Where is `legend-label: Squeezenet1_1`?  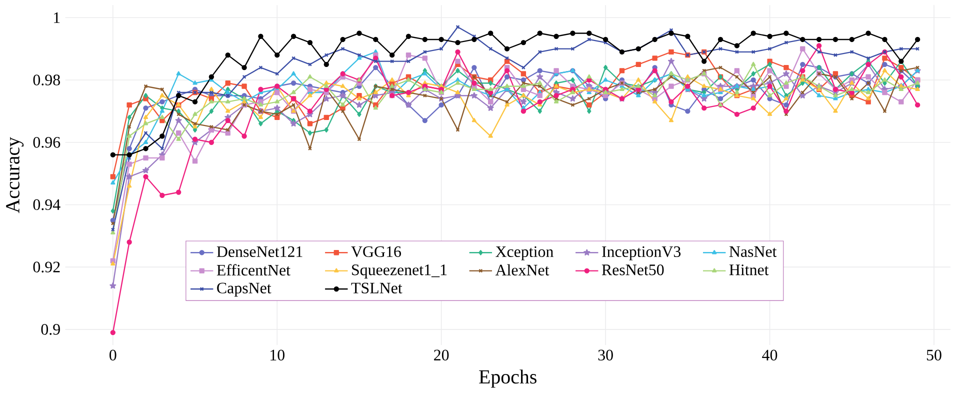
legend-label: Squeezenet1_1 is located at coordinates (399, 271).